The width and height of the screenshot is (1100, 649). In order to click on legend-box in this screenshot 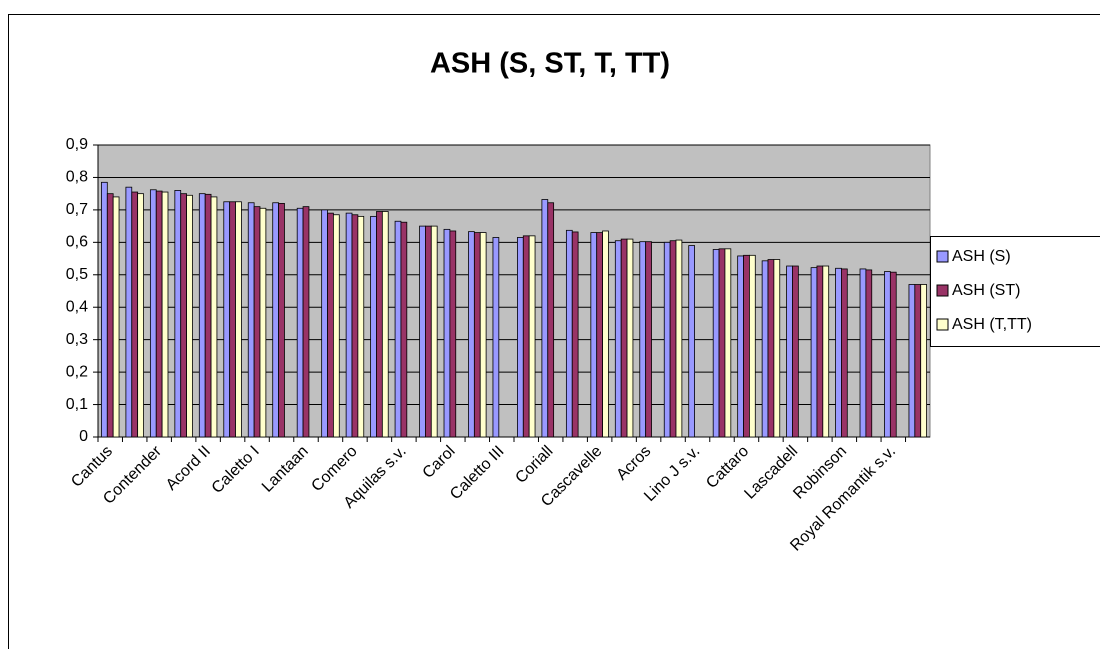, I will do `click(1015, 291)`.